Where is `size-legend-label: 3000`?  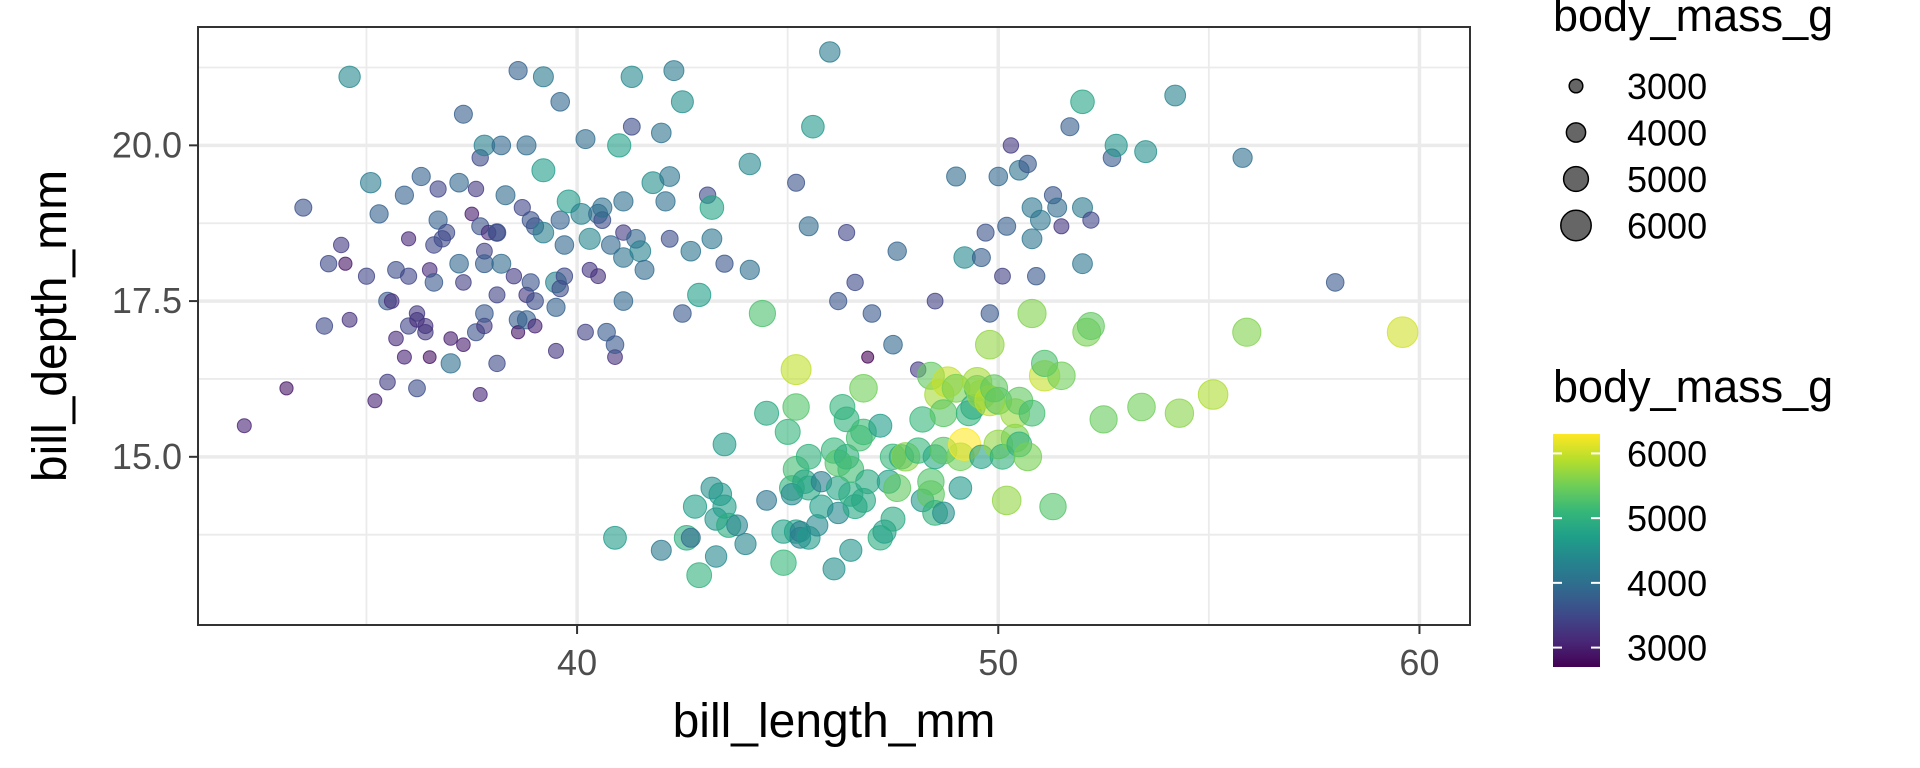
size-legend-label: 3000 is located at coordinates (1667, 86).